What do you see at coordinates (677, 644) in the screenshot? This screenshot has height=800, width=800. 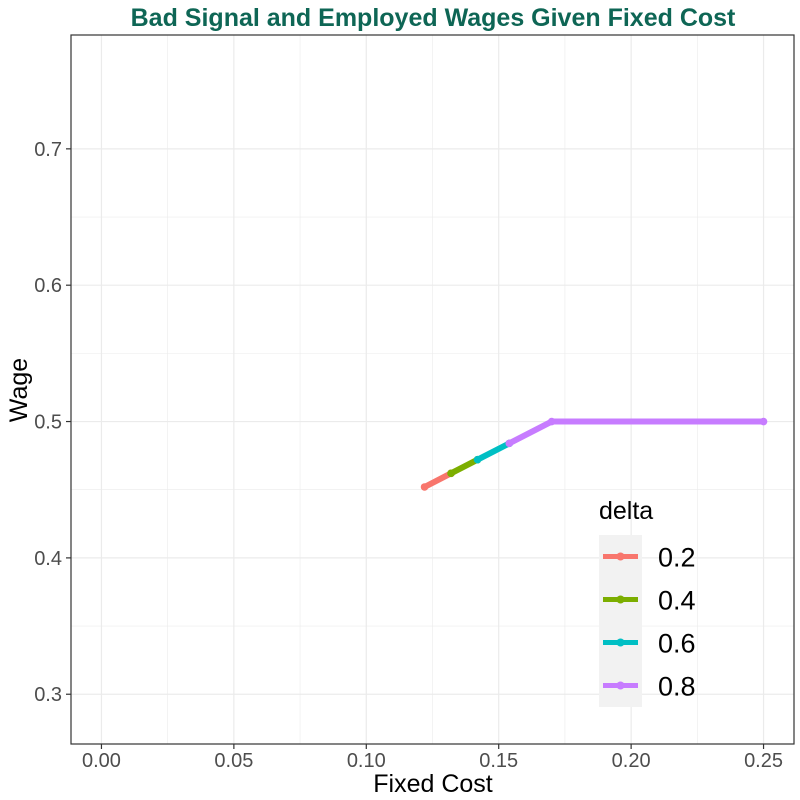 I see `legend-label: 0.6` at bounding box center [677, 644].